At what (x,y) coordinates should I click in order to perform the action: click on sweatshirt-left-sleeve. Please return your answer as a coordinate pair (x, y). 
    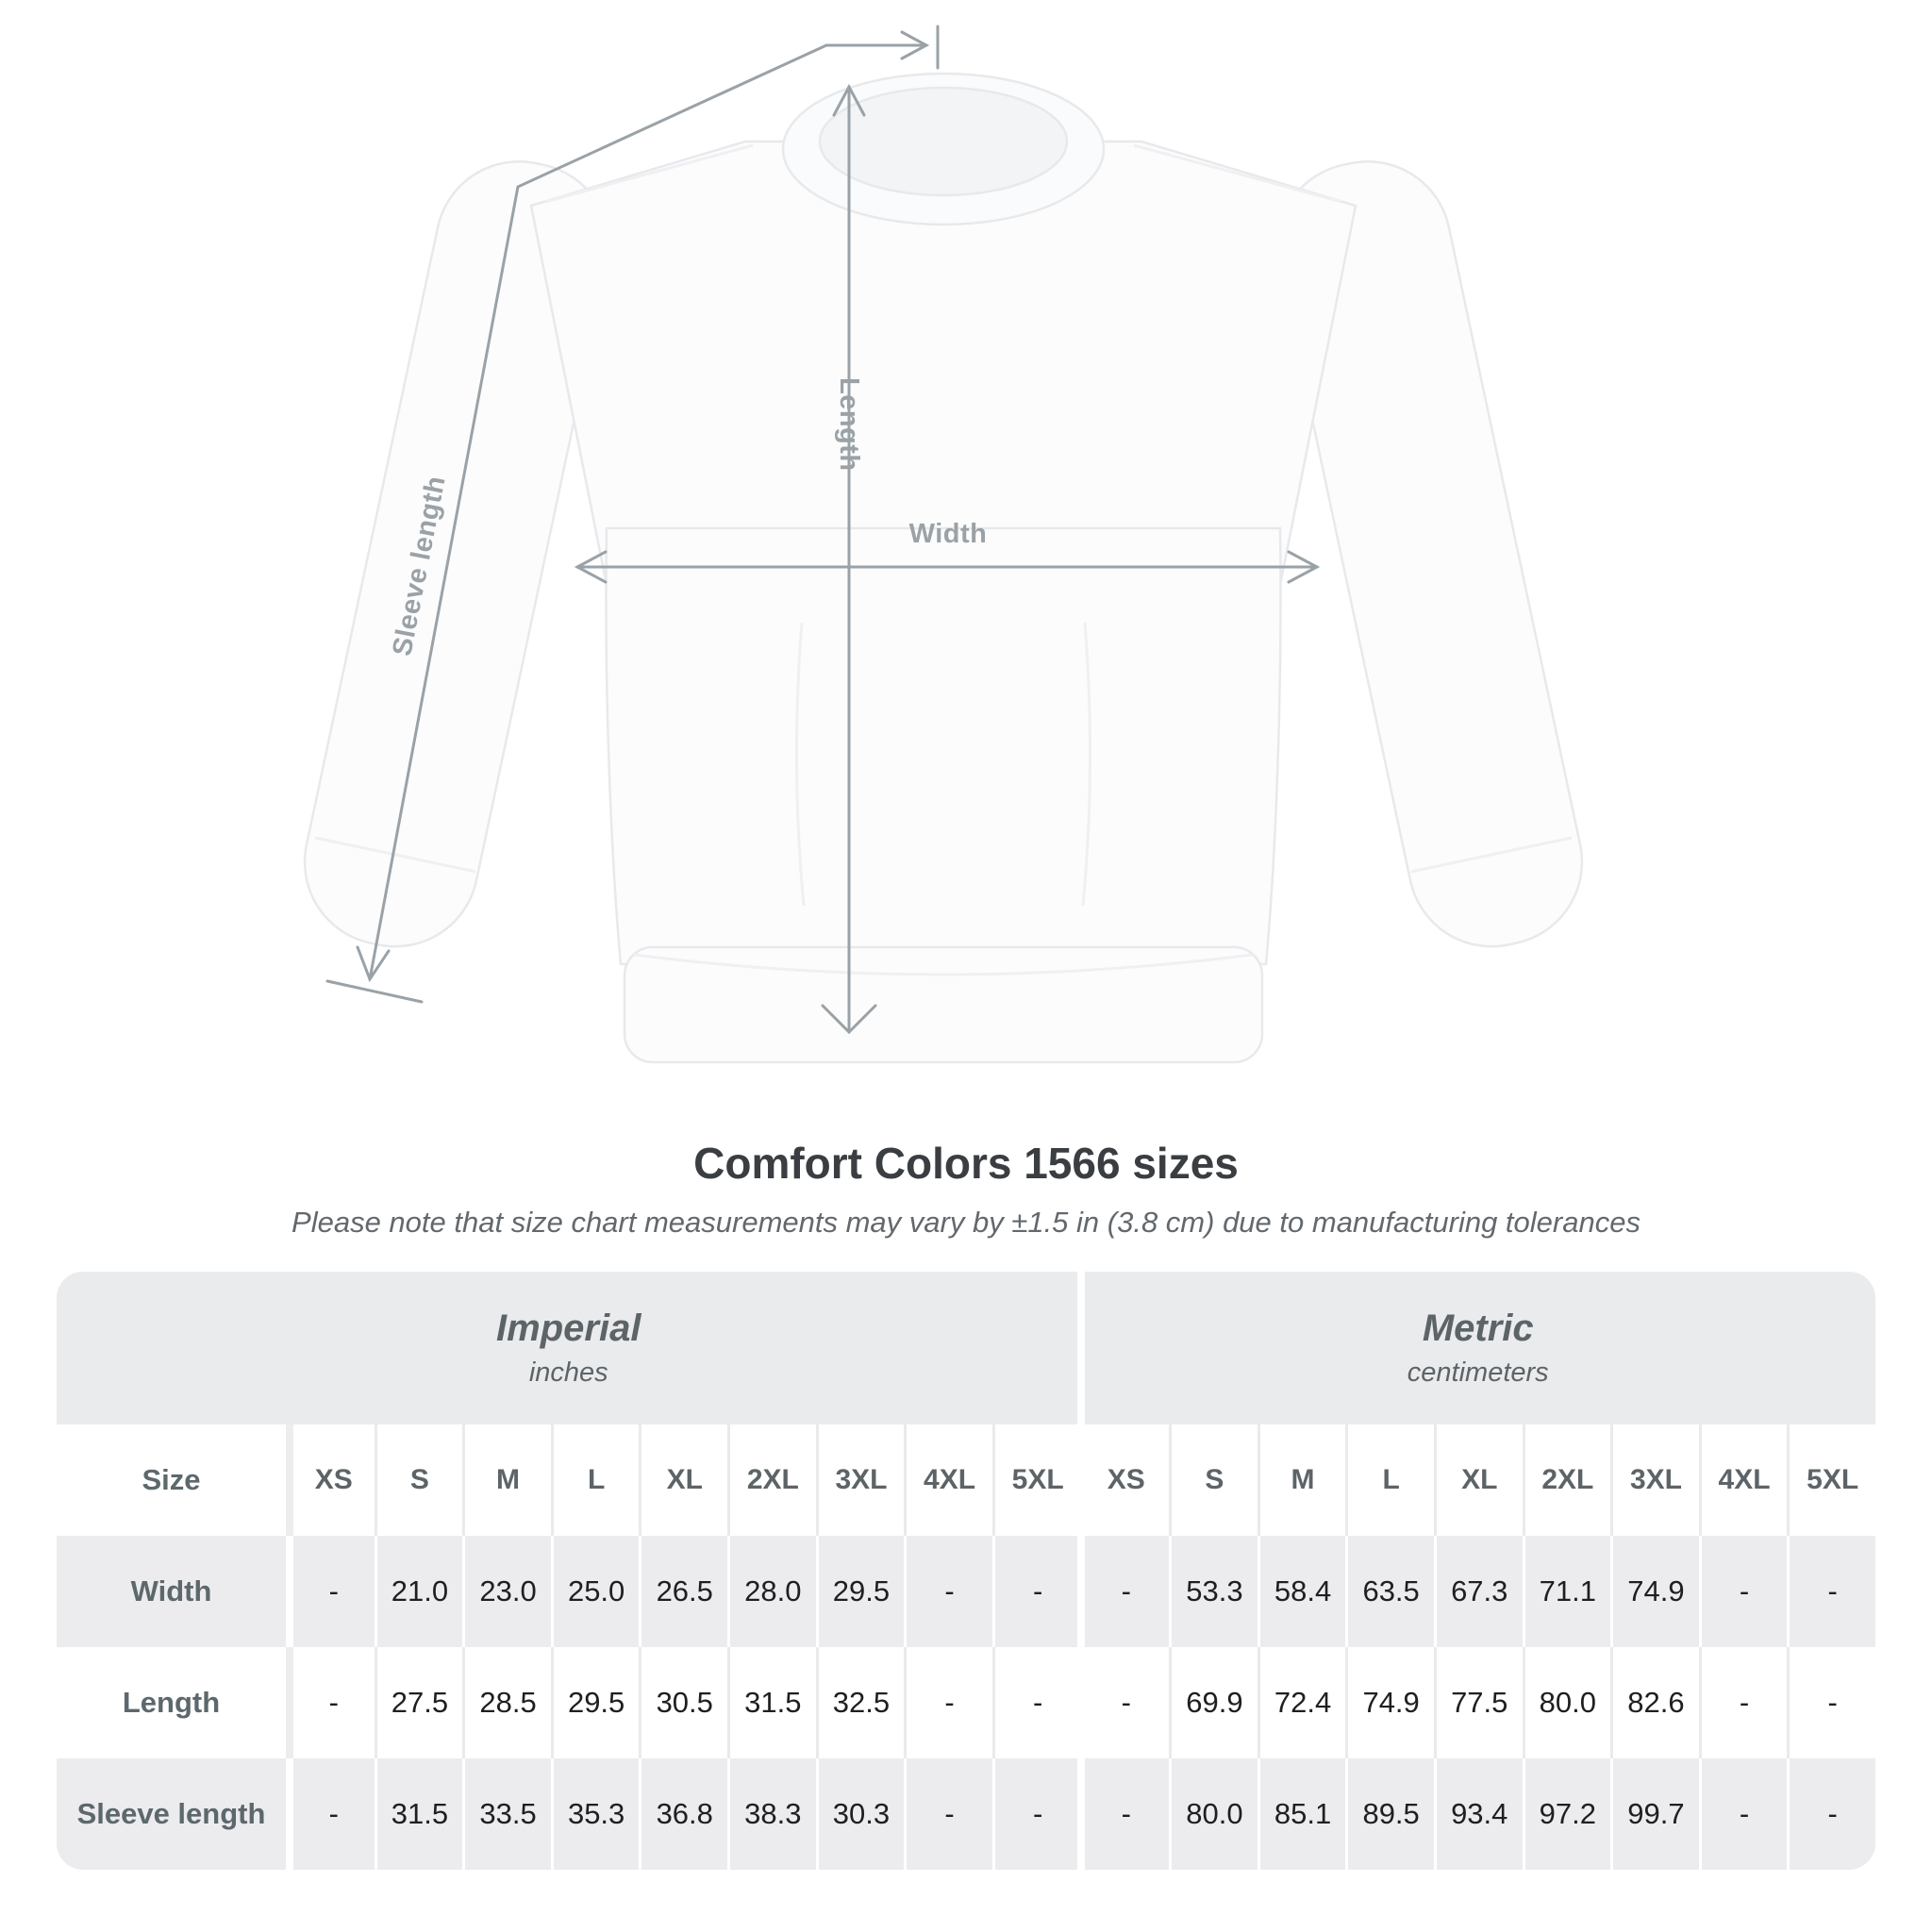
    Looking at the image, I should click on (457, 553).